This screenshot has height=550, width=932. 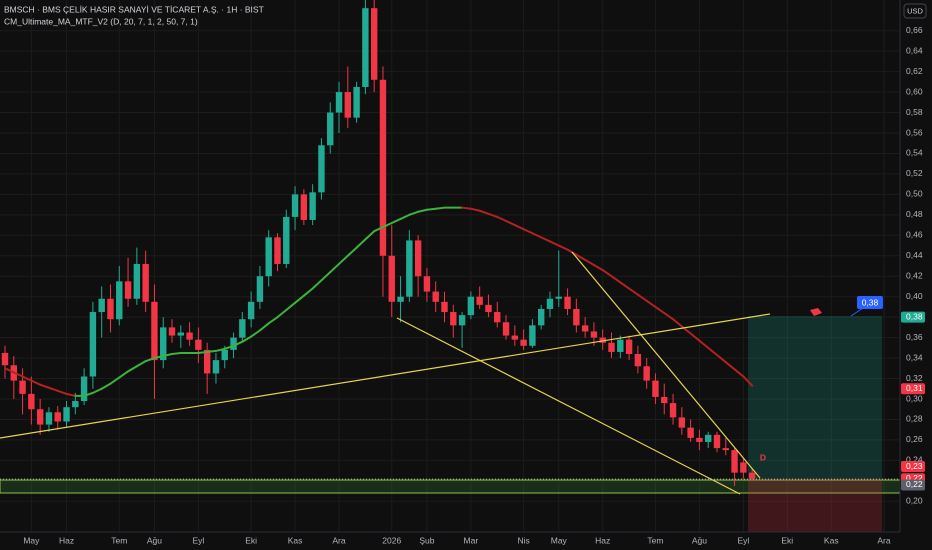 I want to click on y-tick-label: 0,44, so click(x=914, y=255).